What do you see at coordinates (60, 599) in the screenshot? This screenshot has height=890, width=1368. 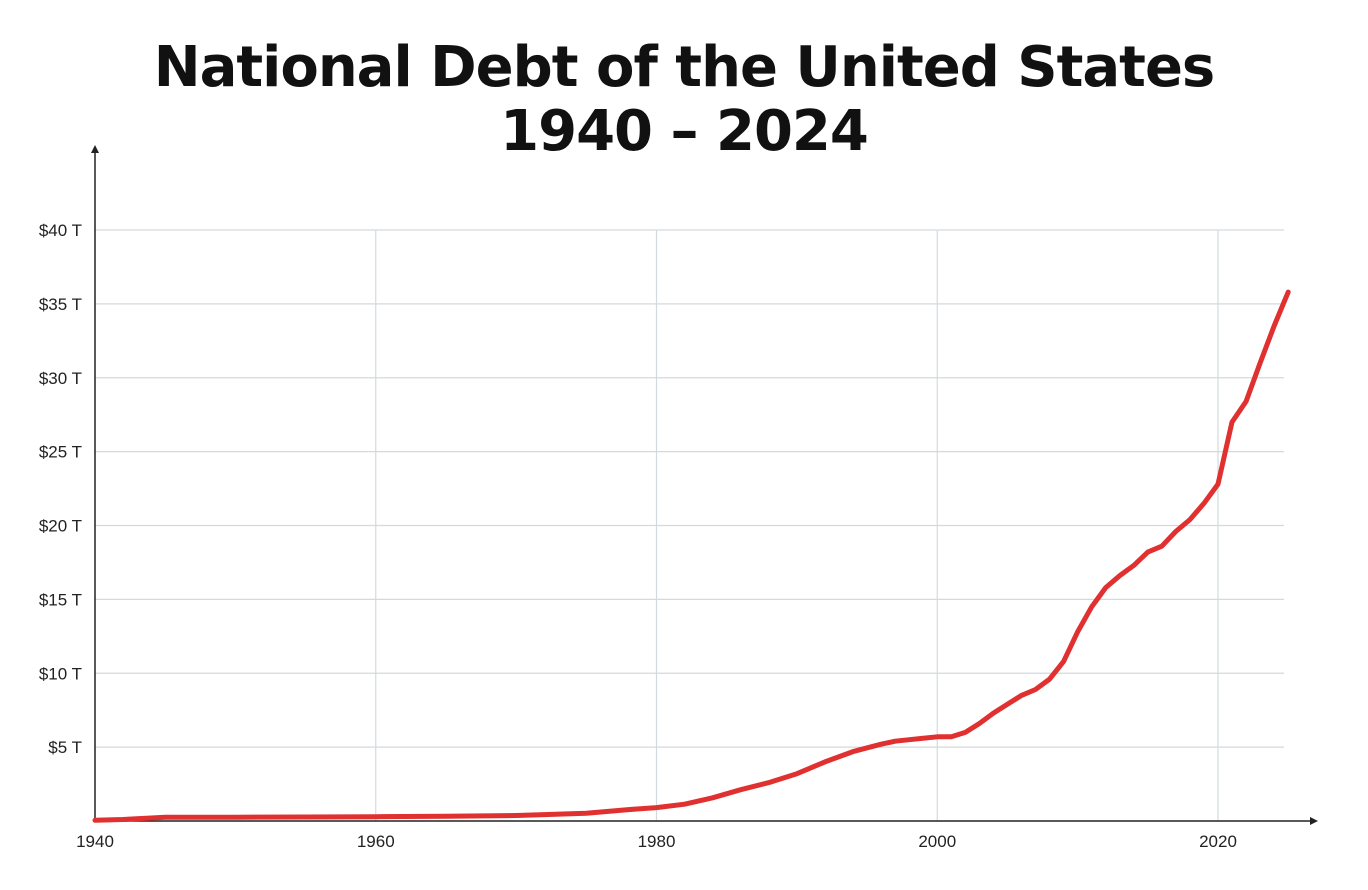 I see `y-tick-label: $15 T` at bounding box center [60, 599].